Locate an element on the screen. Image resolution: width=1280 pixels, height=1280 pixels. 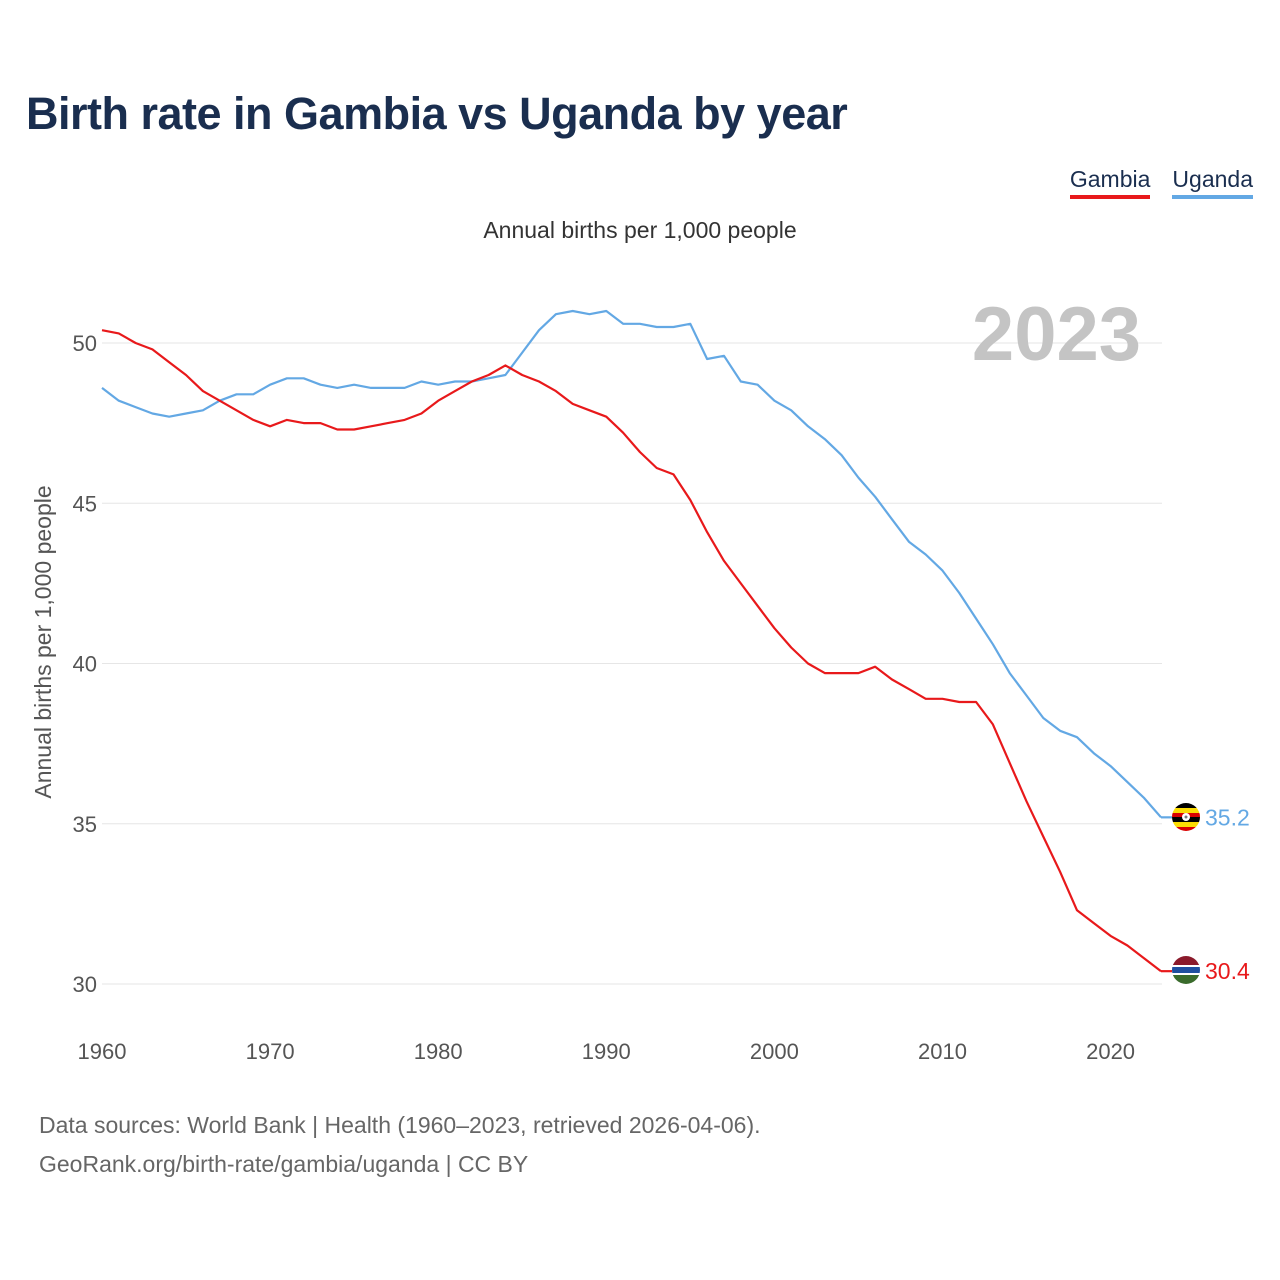
x-tick-label: 1960 is located at coordinates (102, 1051).